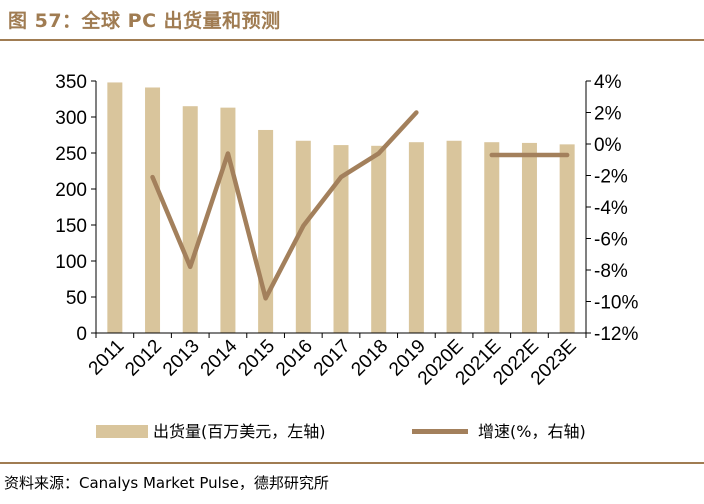  What do you see at coordinates (71, 154) in the screenshot?
I see `y-left-tick-label: 250` at bounding box center [71, 154].